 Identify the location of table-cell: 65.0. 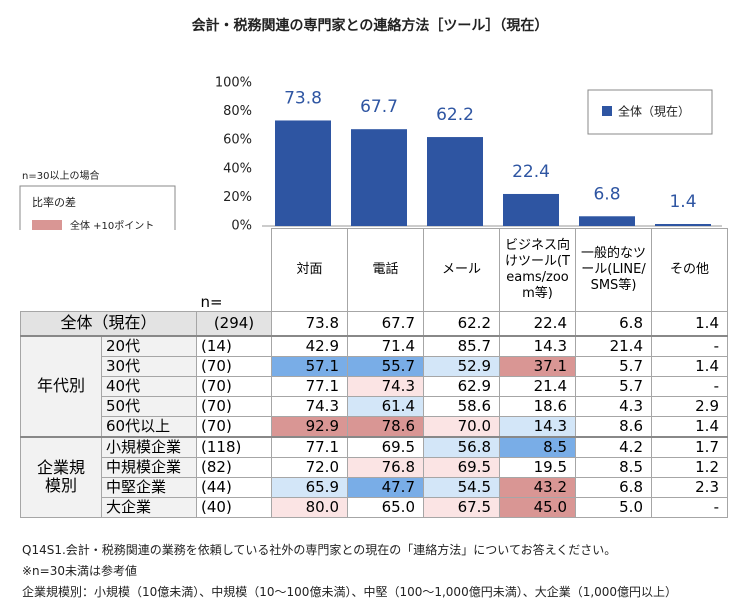
(385, 507).